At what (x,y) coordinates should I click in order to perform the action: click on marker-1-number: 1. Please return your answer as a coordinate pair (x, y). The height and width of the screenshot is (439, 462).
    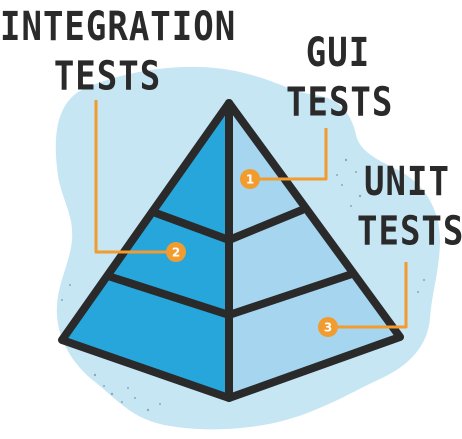
    Looking at the image, I should click on (250, 180).